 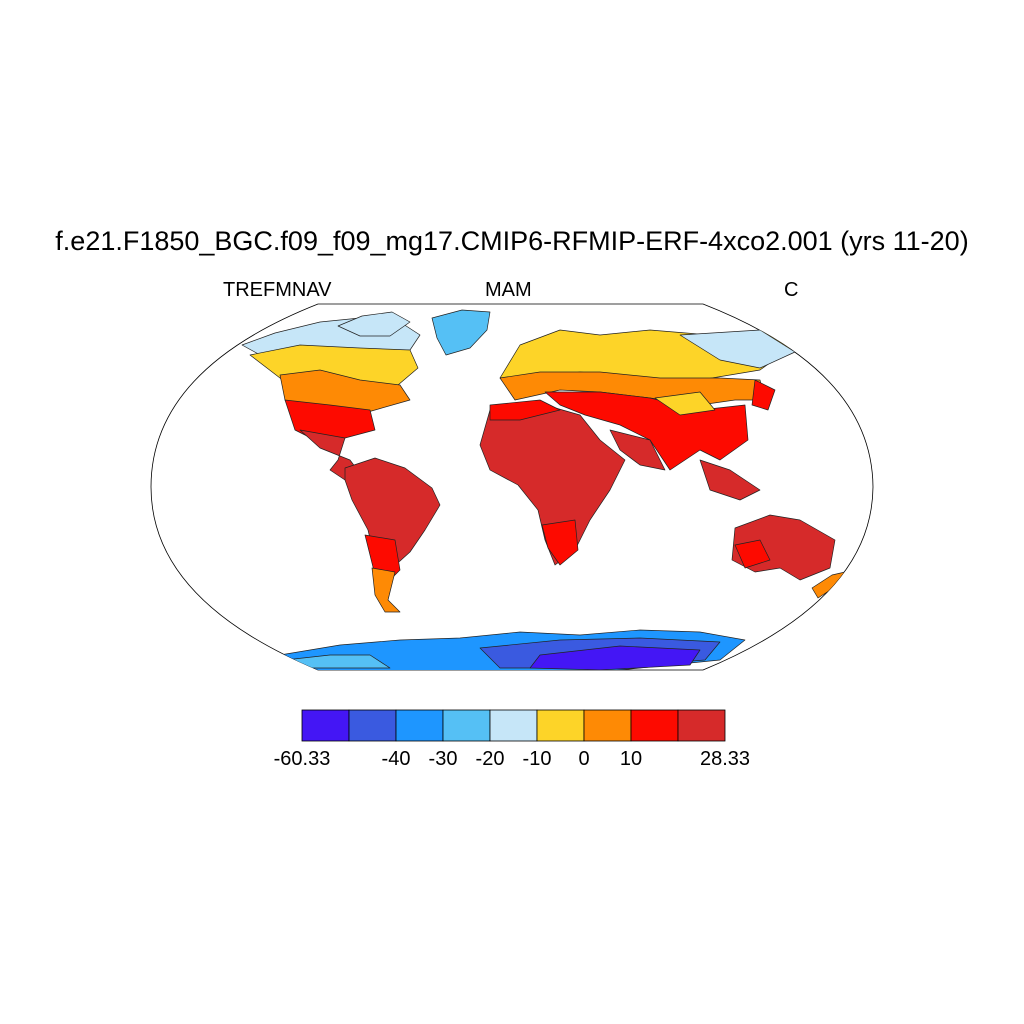 What do you see at coordinates (512, 649) in the screenshot?
I see `antarctica-region` at bounding box center [512, 649].